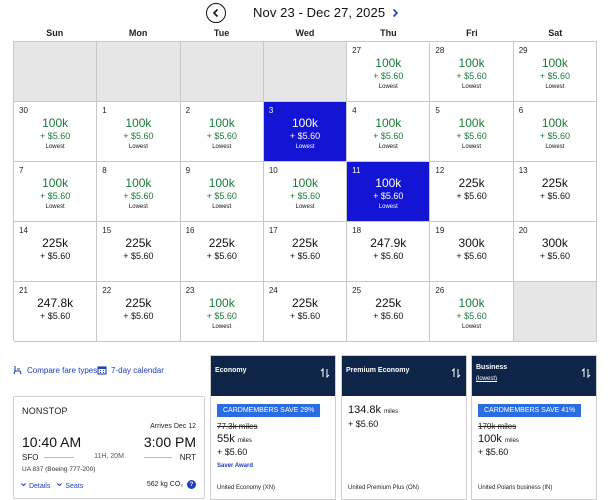 The image size is (612, 500). I want to click on calendar-day-cell: 26 100k + $5.60 Lowest, so click(472, 312).